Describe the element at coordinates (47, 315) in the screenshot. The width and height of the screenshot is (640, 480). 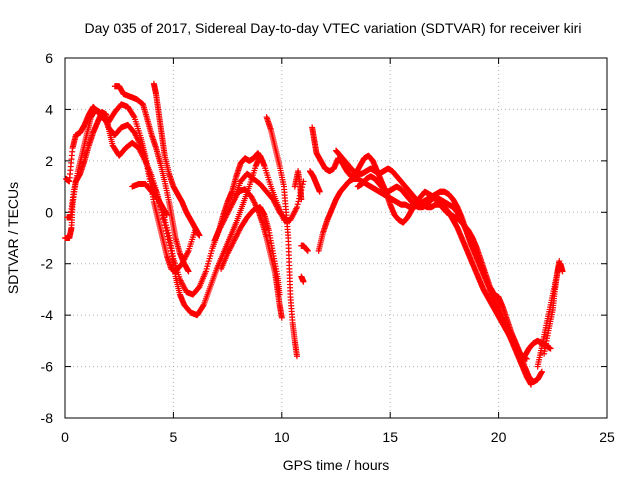
I see `y-tick-label: -4` at that location.